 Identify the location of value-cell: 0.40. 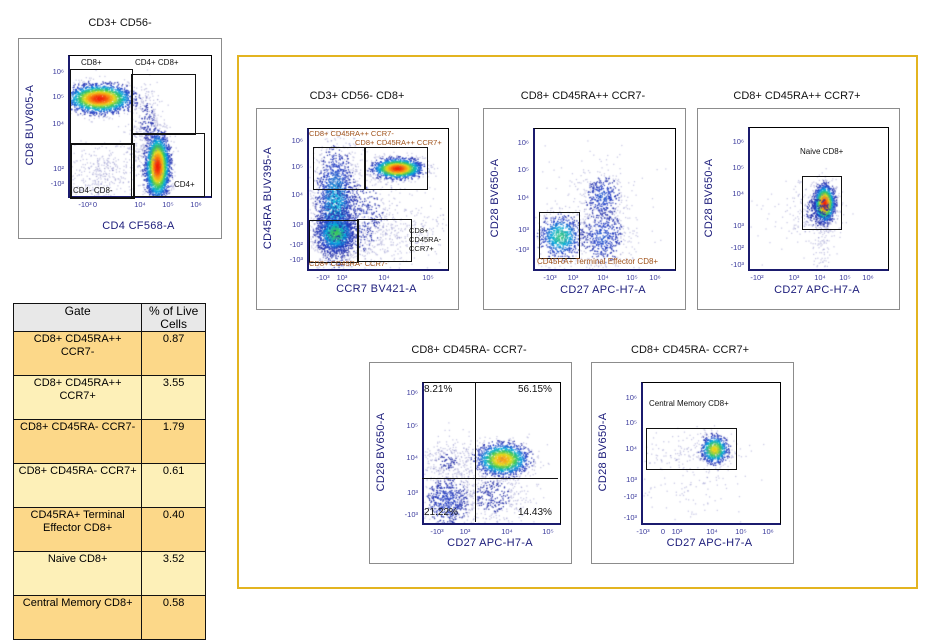
(173, 529).